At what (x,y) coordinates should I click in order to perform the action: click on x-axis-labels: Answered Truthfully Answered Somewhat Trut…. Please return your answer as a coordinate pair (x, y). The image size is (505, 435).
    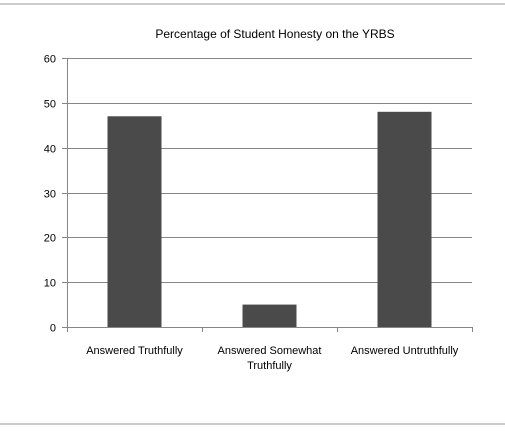
    Looking at the image, I should click on (272, 358).